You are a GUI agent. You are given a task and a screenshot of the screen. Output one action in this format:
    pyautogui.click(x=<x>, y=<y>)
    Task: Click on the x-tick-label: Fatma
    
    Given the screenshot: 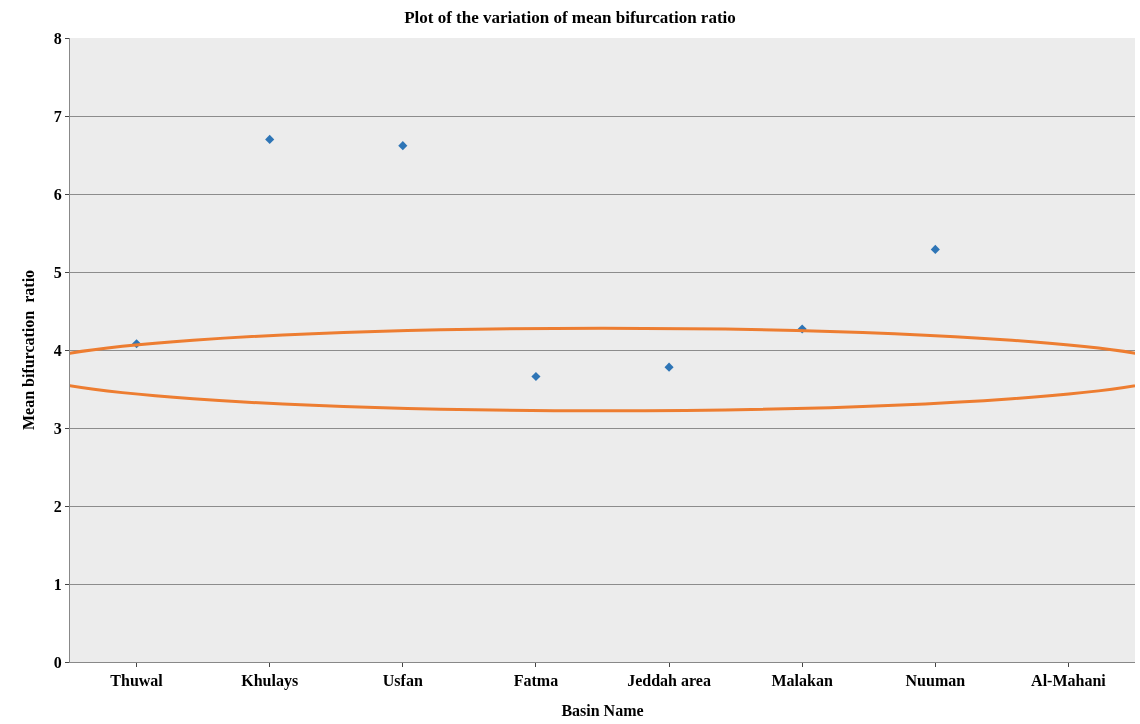 What is the action you would take?
    pyautogui.click(x=536, y=681)
    